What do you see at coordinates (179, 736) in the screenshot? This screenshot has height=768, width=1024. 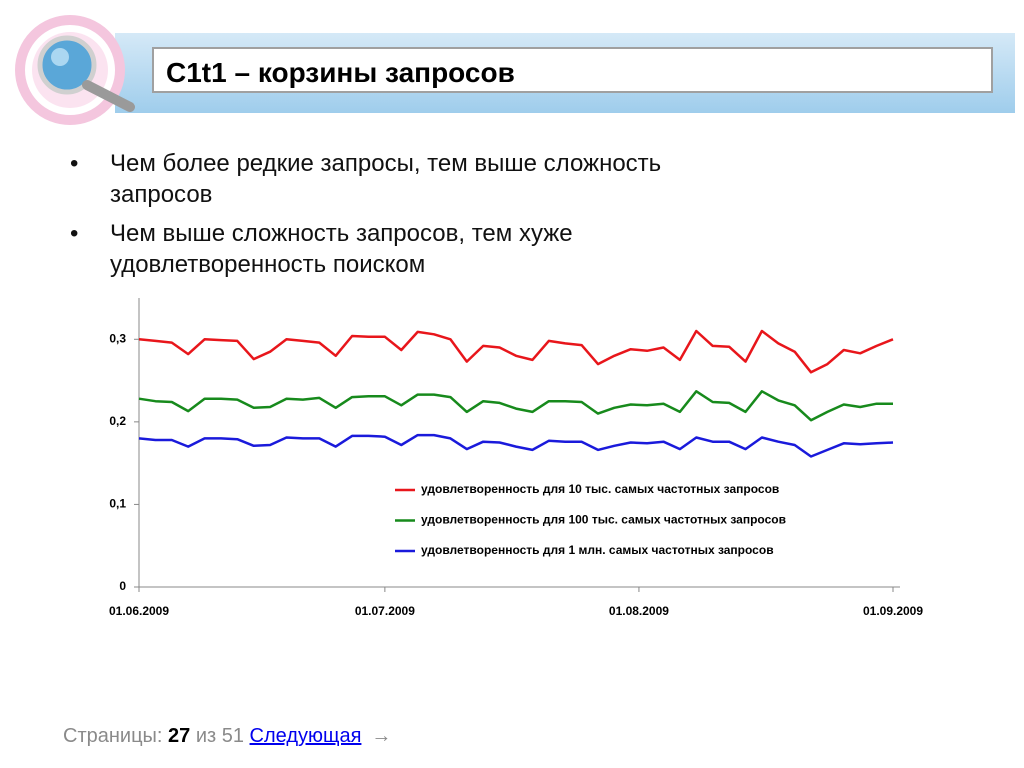 I see `current-page: 27` at bounding box center [179, 736].